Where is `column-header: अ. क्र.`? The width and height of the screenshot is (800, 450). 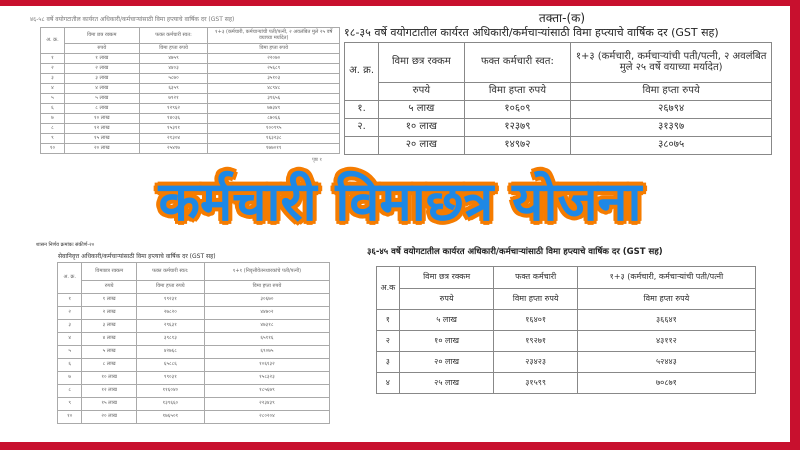 column-header: अ. क्र. is located at coordinates (361, 71).